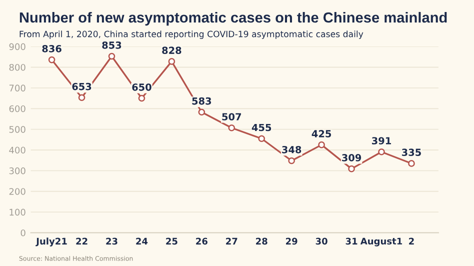 This screenshot has width=474, height=266. I want to click on x-tick-label: 22, so click(82, 241).